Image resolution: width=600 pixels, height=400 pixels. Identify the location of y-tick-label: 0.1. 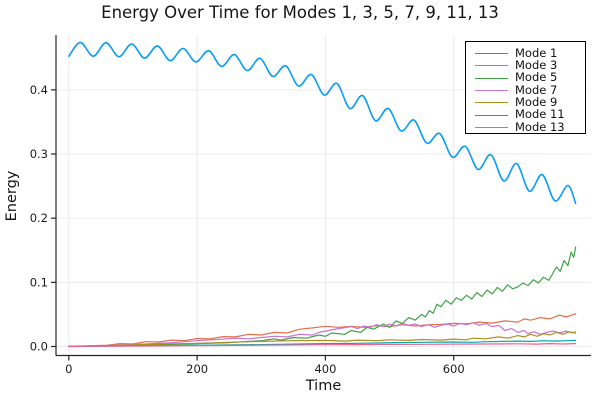
(39, 282).